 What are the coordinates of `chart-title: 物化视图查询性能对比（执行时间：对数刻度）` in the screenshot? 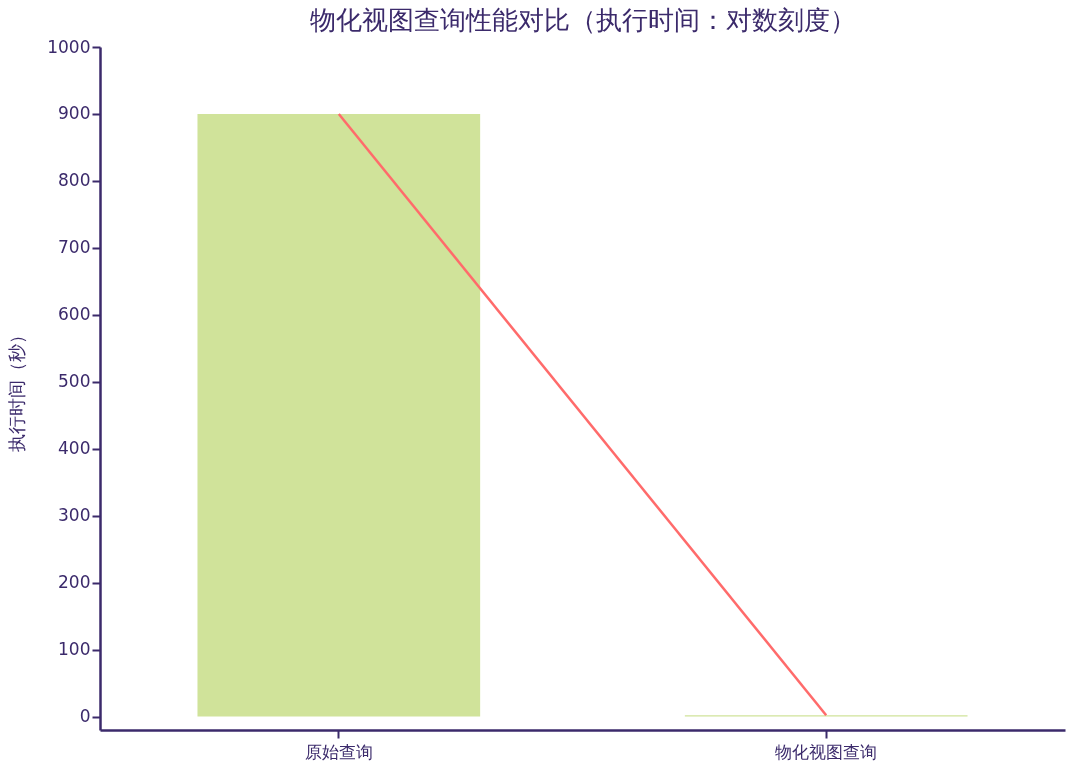 It's located at (582, 20).